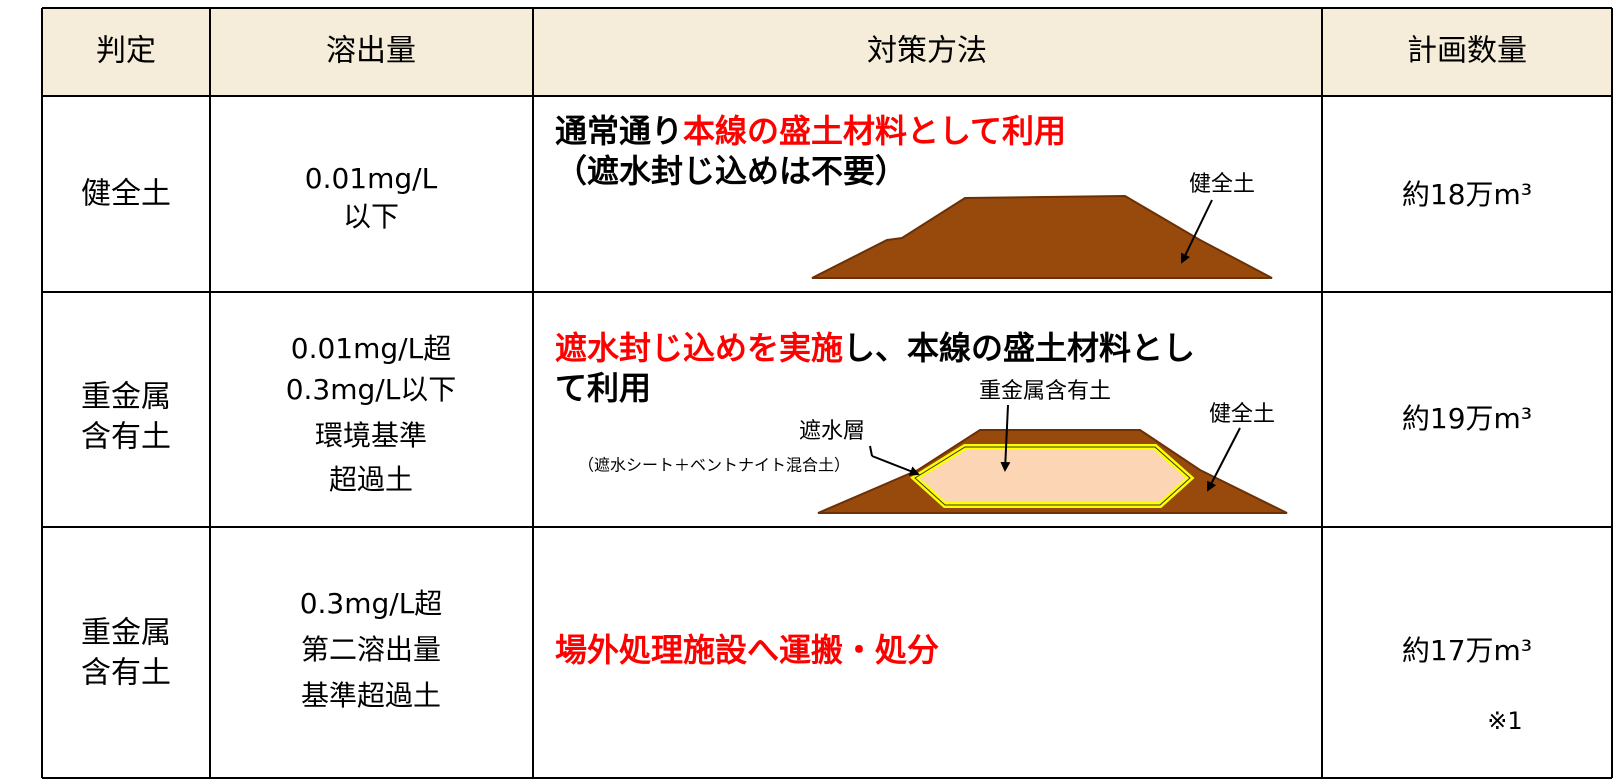 This screenshot has width=1615, height=784. I want to click on leader-line, so click(871, 451).